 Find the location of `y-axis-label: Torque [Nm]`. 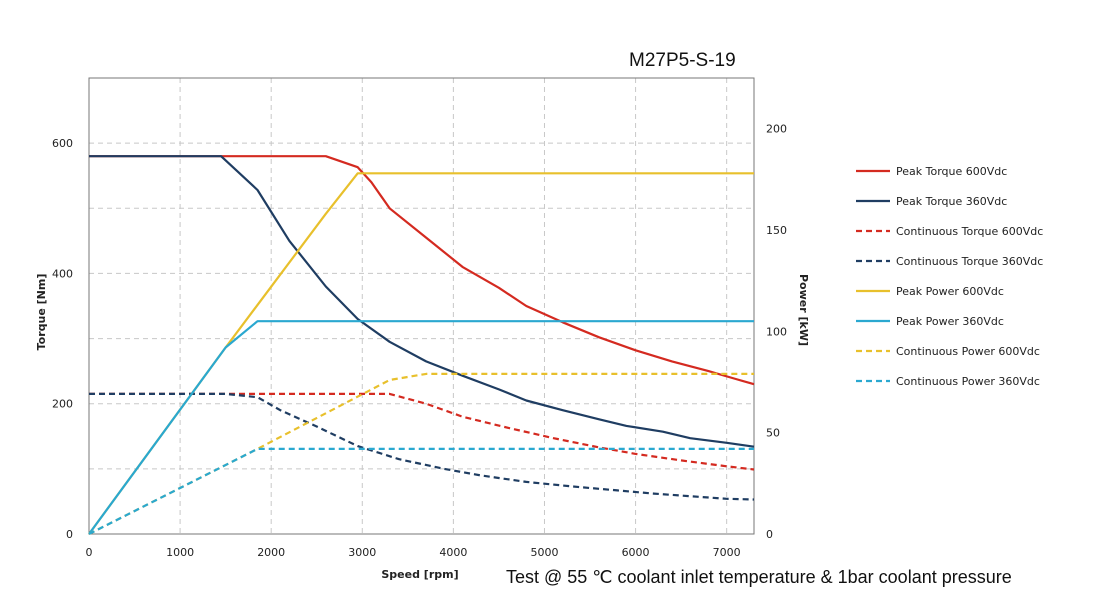

y-axis-label: Torque [Nm] is located at coordinates (41, 312).